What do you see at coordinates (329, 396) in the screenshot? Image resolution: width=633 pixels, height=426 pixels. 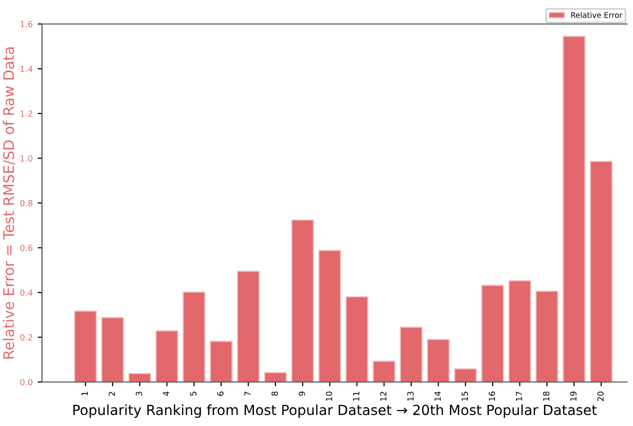 I see `x-tick-label: 10` at bounding box center [329, 396].